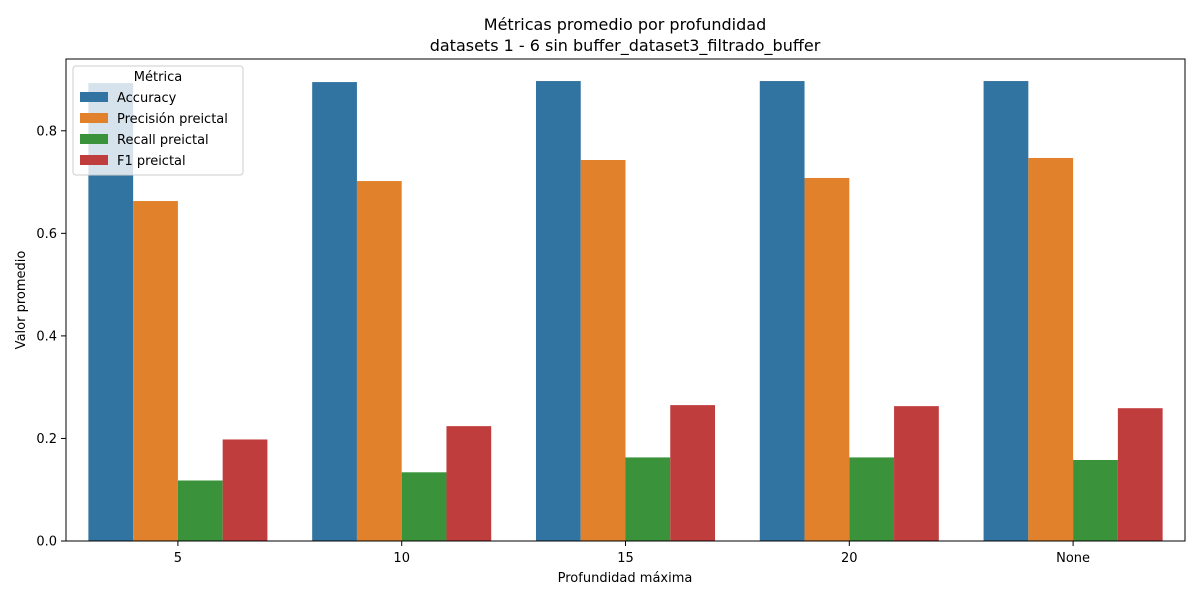 This screenshot has height=600, width=1200. I want to click on legend-label: Accuracy, so click(147, 98).